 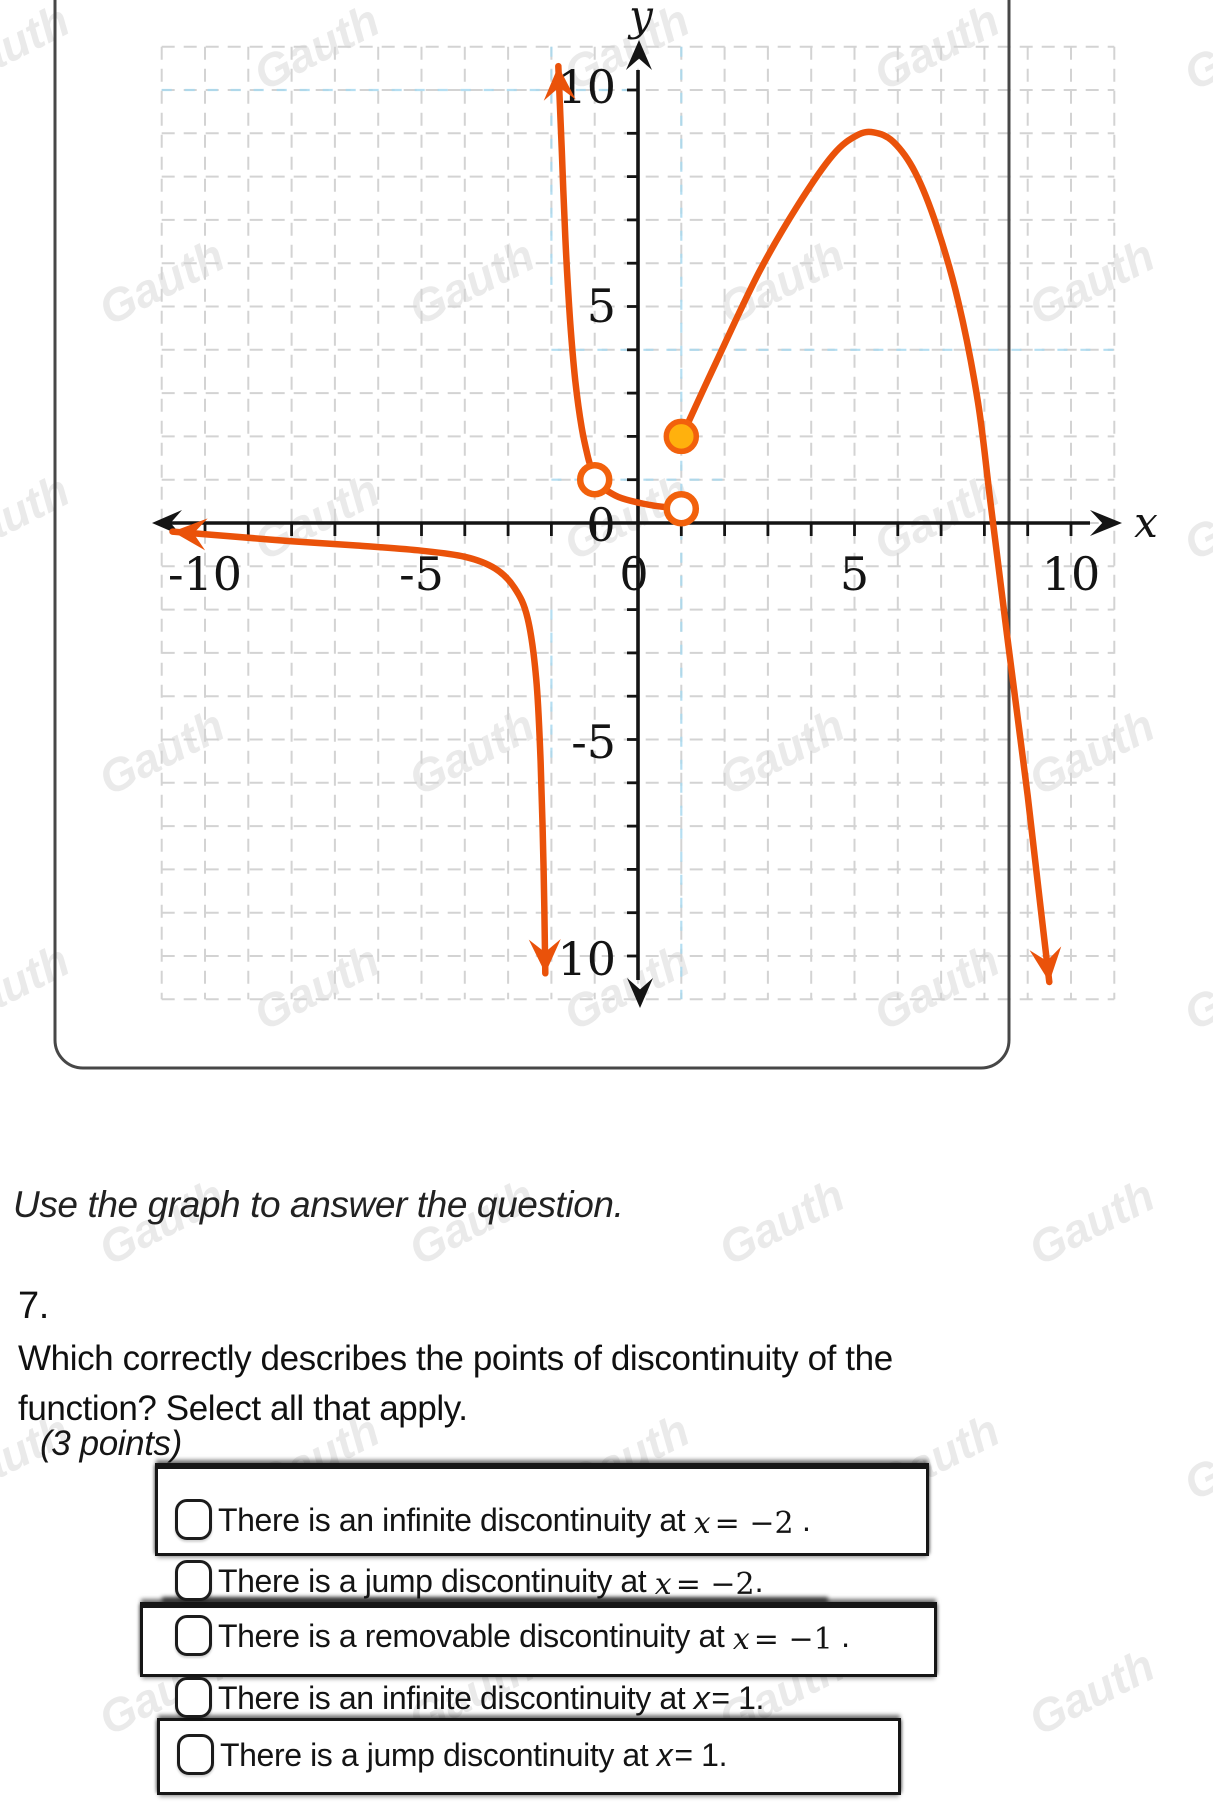 What do you see at coordinates (495, 1600) in the screenshot?
I see `shadow-smudge` at bounding box center [495, 1600].